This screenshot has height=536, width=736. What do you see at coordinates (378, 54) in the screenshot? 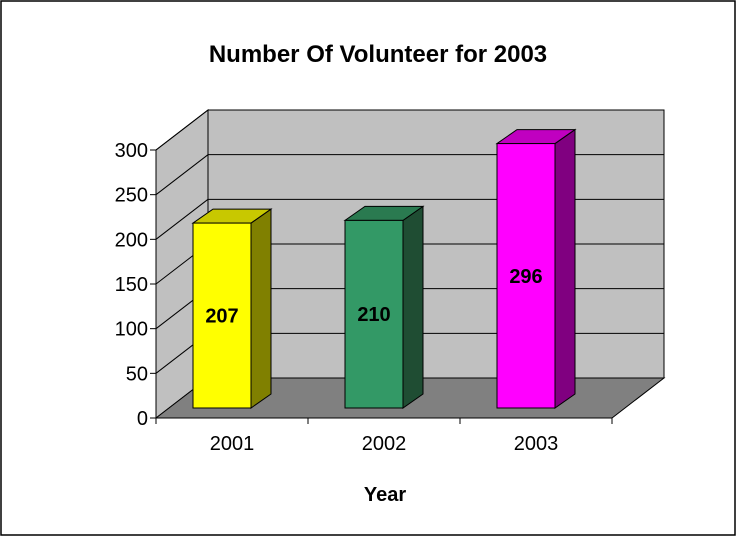
I see `chart-title: Number Of Volunteer for 2003` at bounding box center [378, 54].